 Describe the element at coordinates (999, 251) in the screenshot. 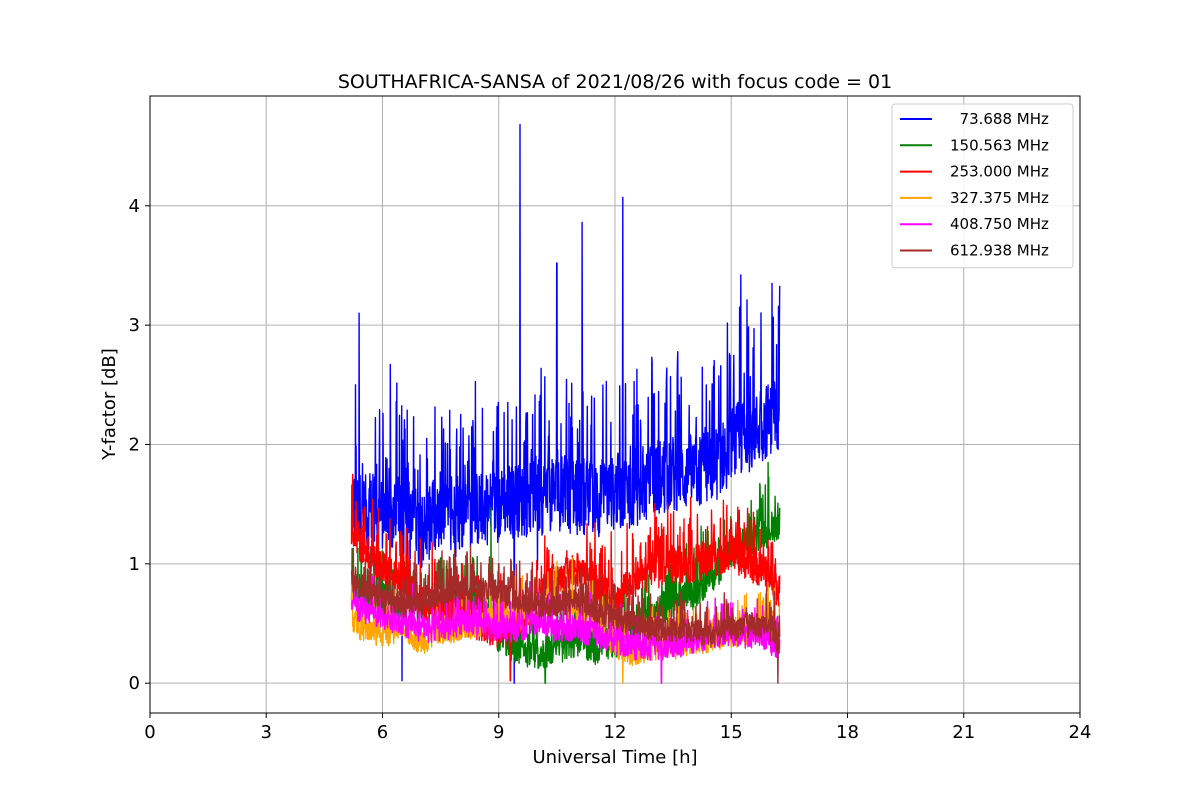

I see `legend-label: 612.938 MHz` at that location.